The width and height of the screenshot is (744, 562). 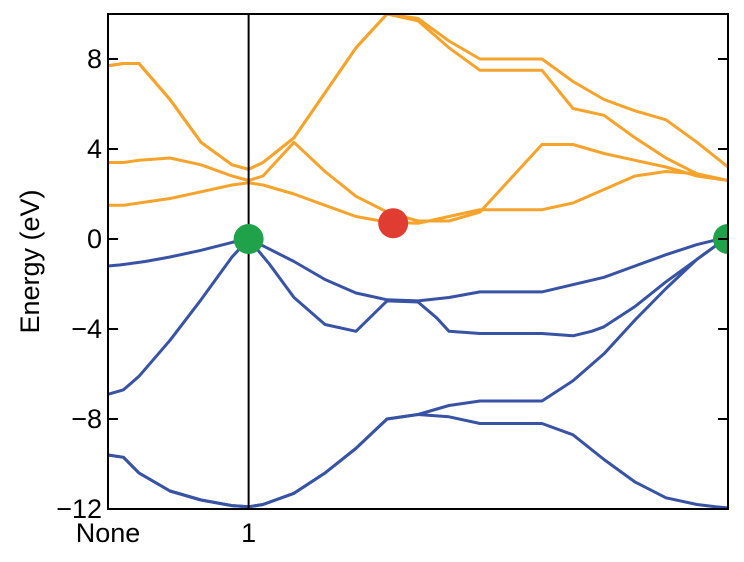 What do you see at coordinates (248, 533) in the screenshot?
I see `x-tick-label: 1` at bounding box center [248, 533].